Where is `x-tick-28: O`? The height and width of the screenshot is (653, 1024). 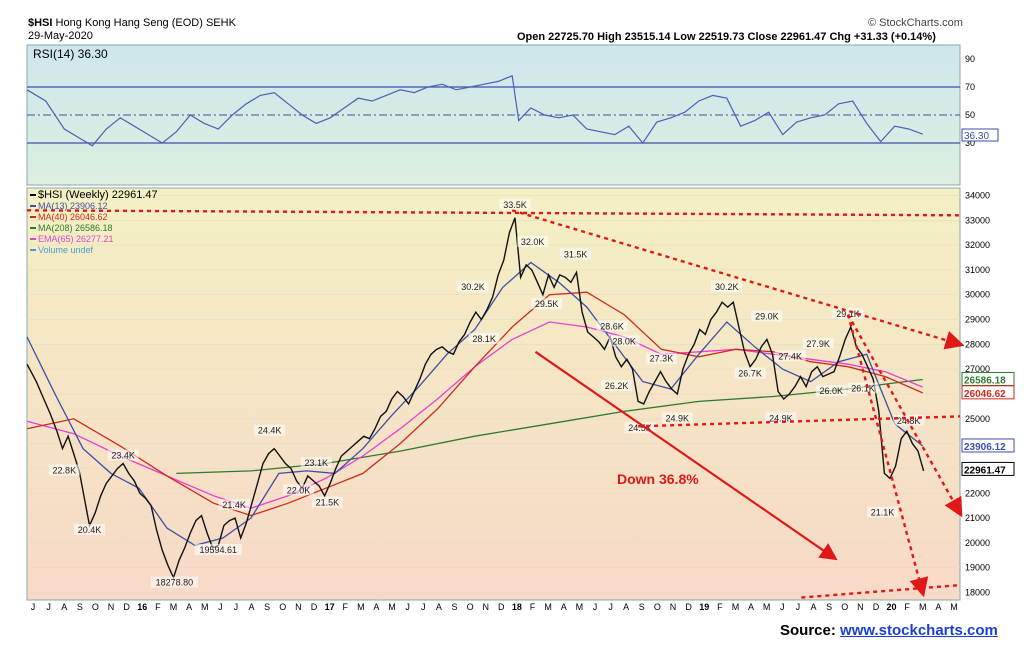
x-tick-28: O is located at coordinates (470, 607).